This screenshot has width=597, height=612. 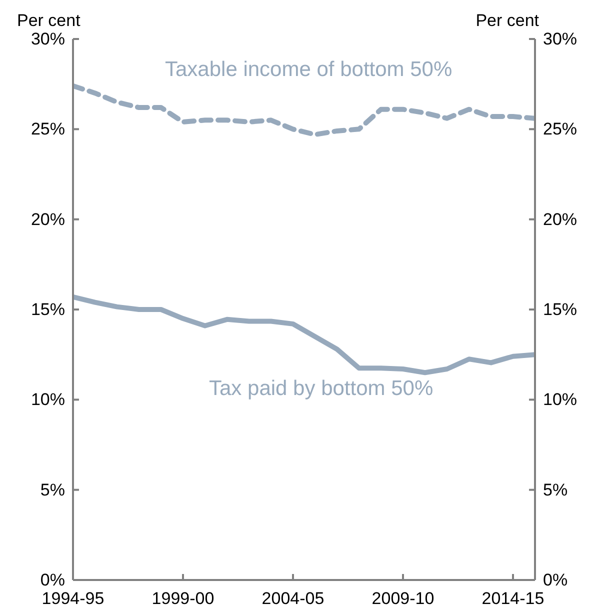 What do you see at coordinates (555, 490) in the screenshot?
I see `y2-tick-label: 5%` at bounding box center [555, 490].